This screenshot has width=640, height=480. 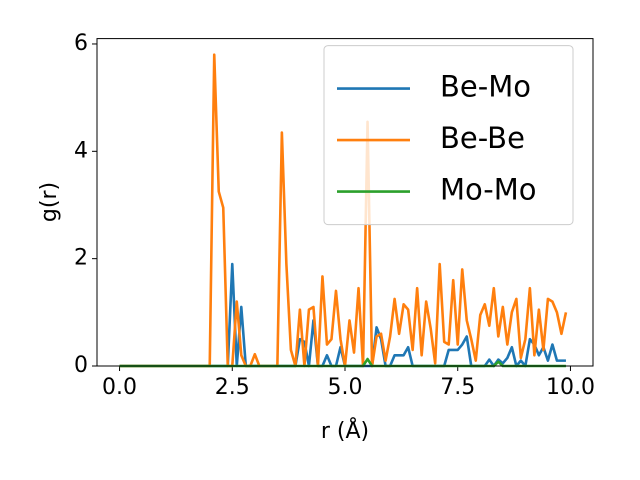 I want to click on legend-label: Be-Mo, so click(x=485, y=87).